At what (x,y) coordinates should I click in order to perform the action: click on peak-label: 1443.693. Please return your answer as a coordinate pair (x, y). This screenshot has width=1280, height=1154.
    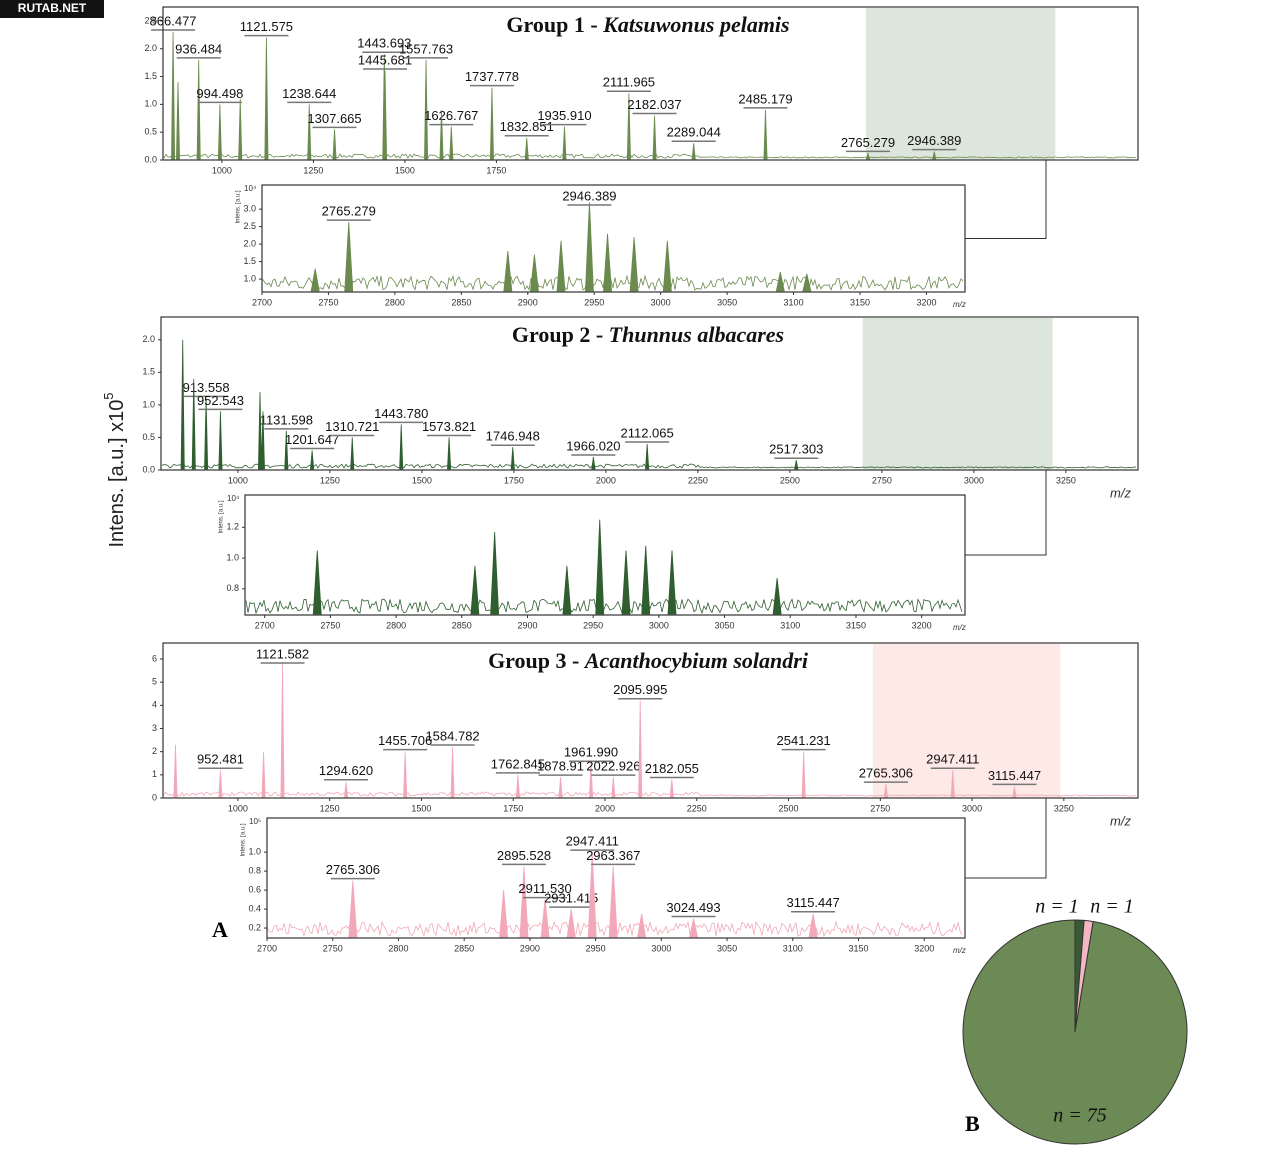
    Looking at the image, I should click on (384, 43).